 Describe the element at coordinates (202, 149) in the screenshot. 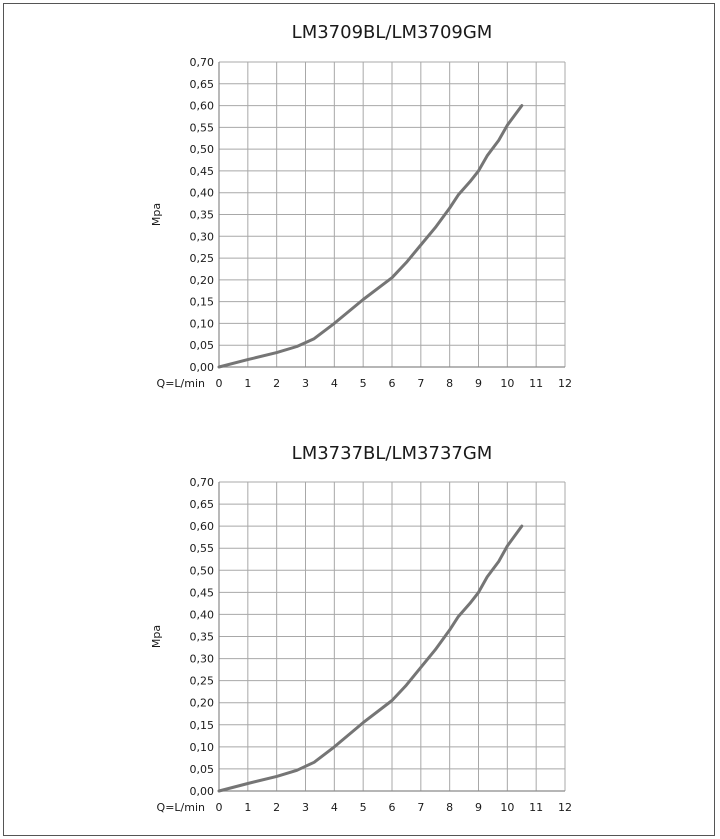

I see `chart-1-y-tick-label: 0,50` at that location.